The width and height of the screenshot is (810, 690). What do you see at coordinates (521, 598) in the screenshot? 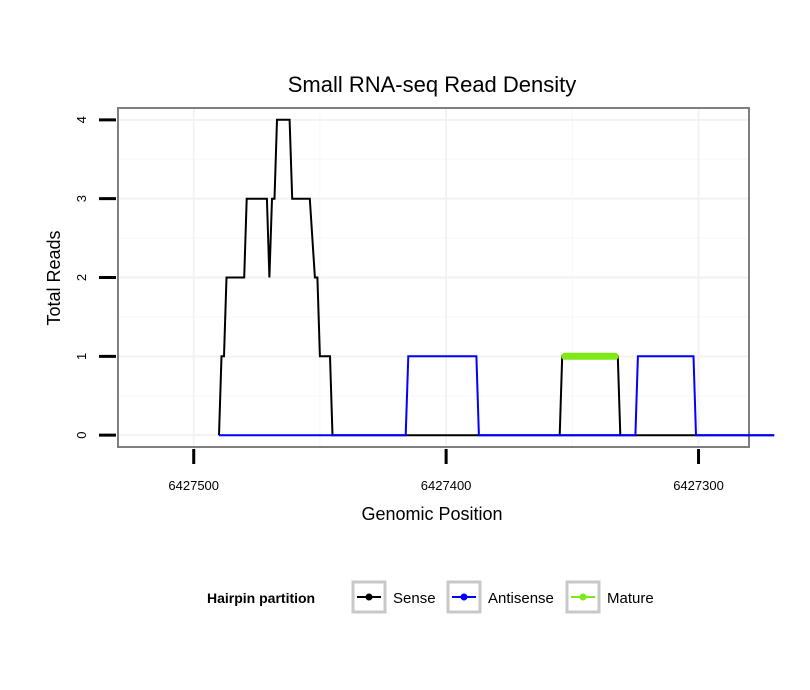
I see `legend-label-antisense: Antisense` at bounding box center [521, 598].